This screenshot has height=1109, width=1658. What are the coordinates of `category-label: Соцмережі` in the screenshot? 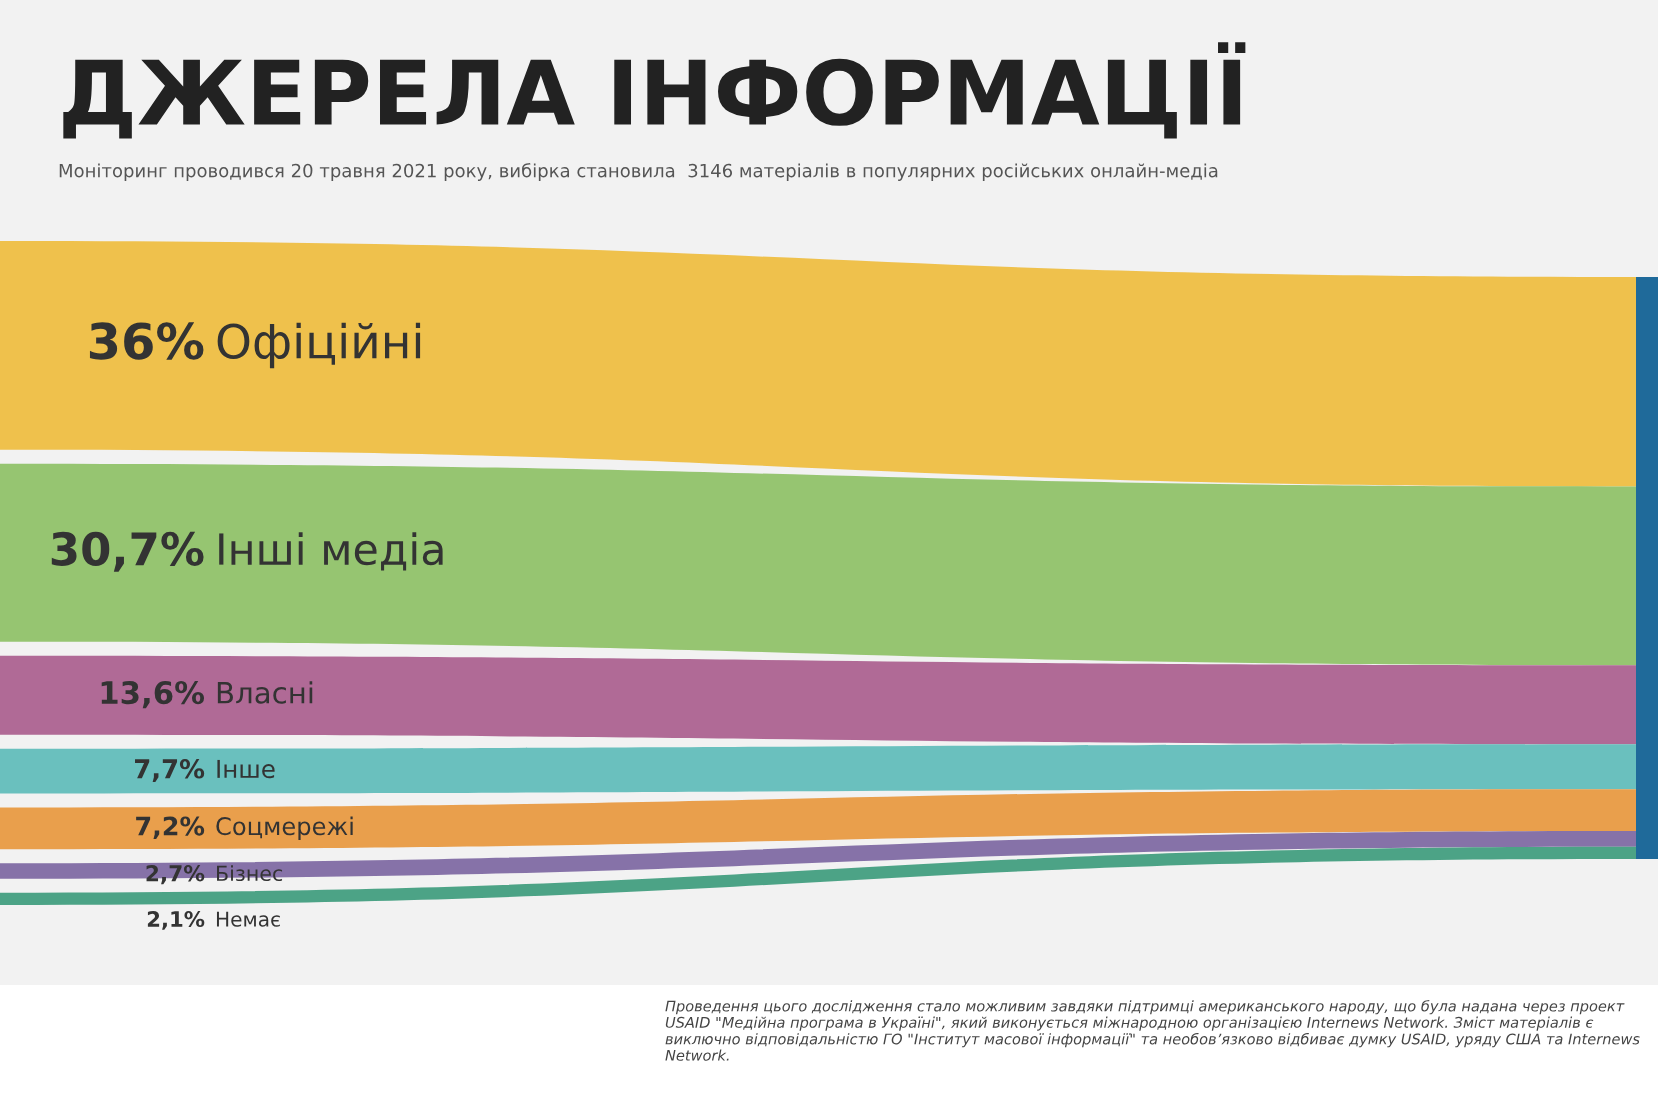 It's located at (284, 828).